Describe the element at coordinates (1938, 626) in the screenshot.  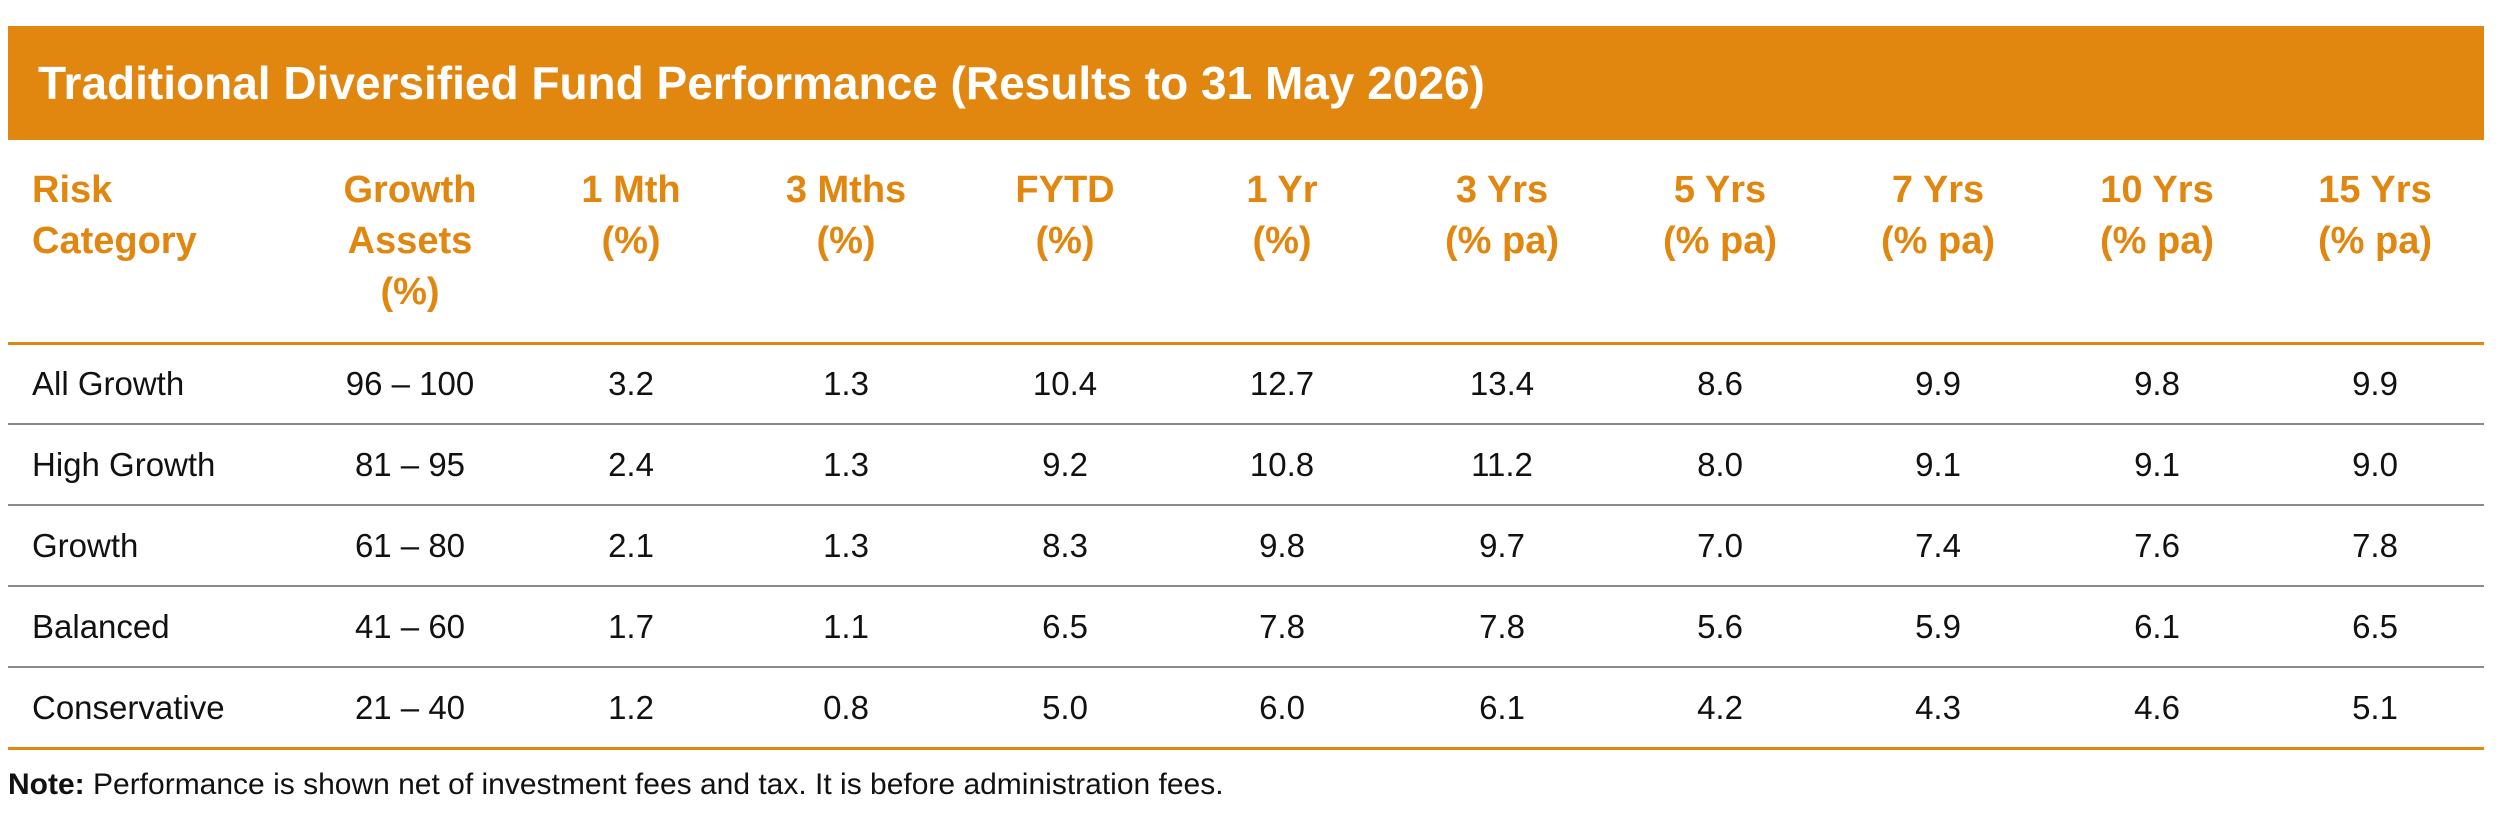
I see `table-cell: 5.9` at that location.